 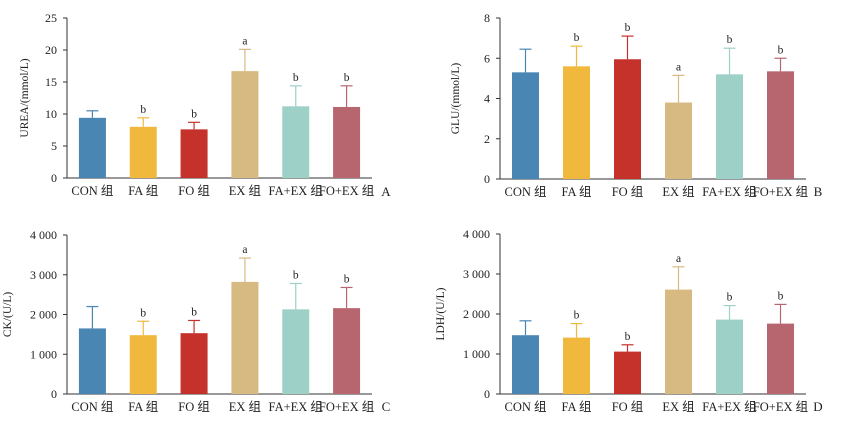 I want to click on panel-letter: B, so click(x=818, y=191).